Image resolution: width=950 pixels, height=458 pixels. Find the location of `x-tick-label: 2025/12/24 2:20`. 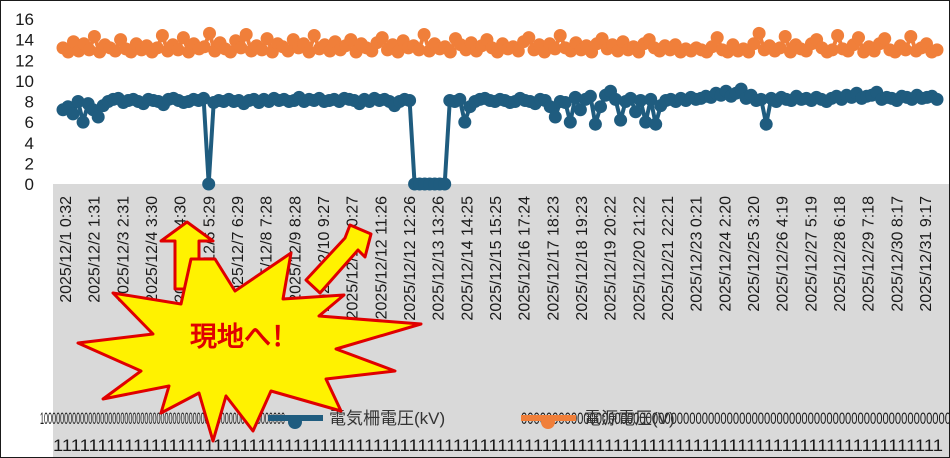

x-tick-label: 2025/12/24 2:20 is located at coordinates (725, 254).